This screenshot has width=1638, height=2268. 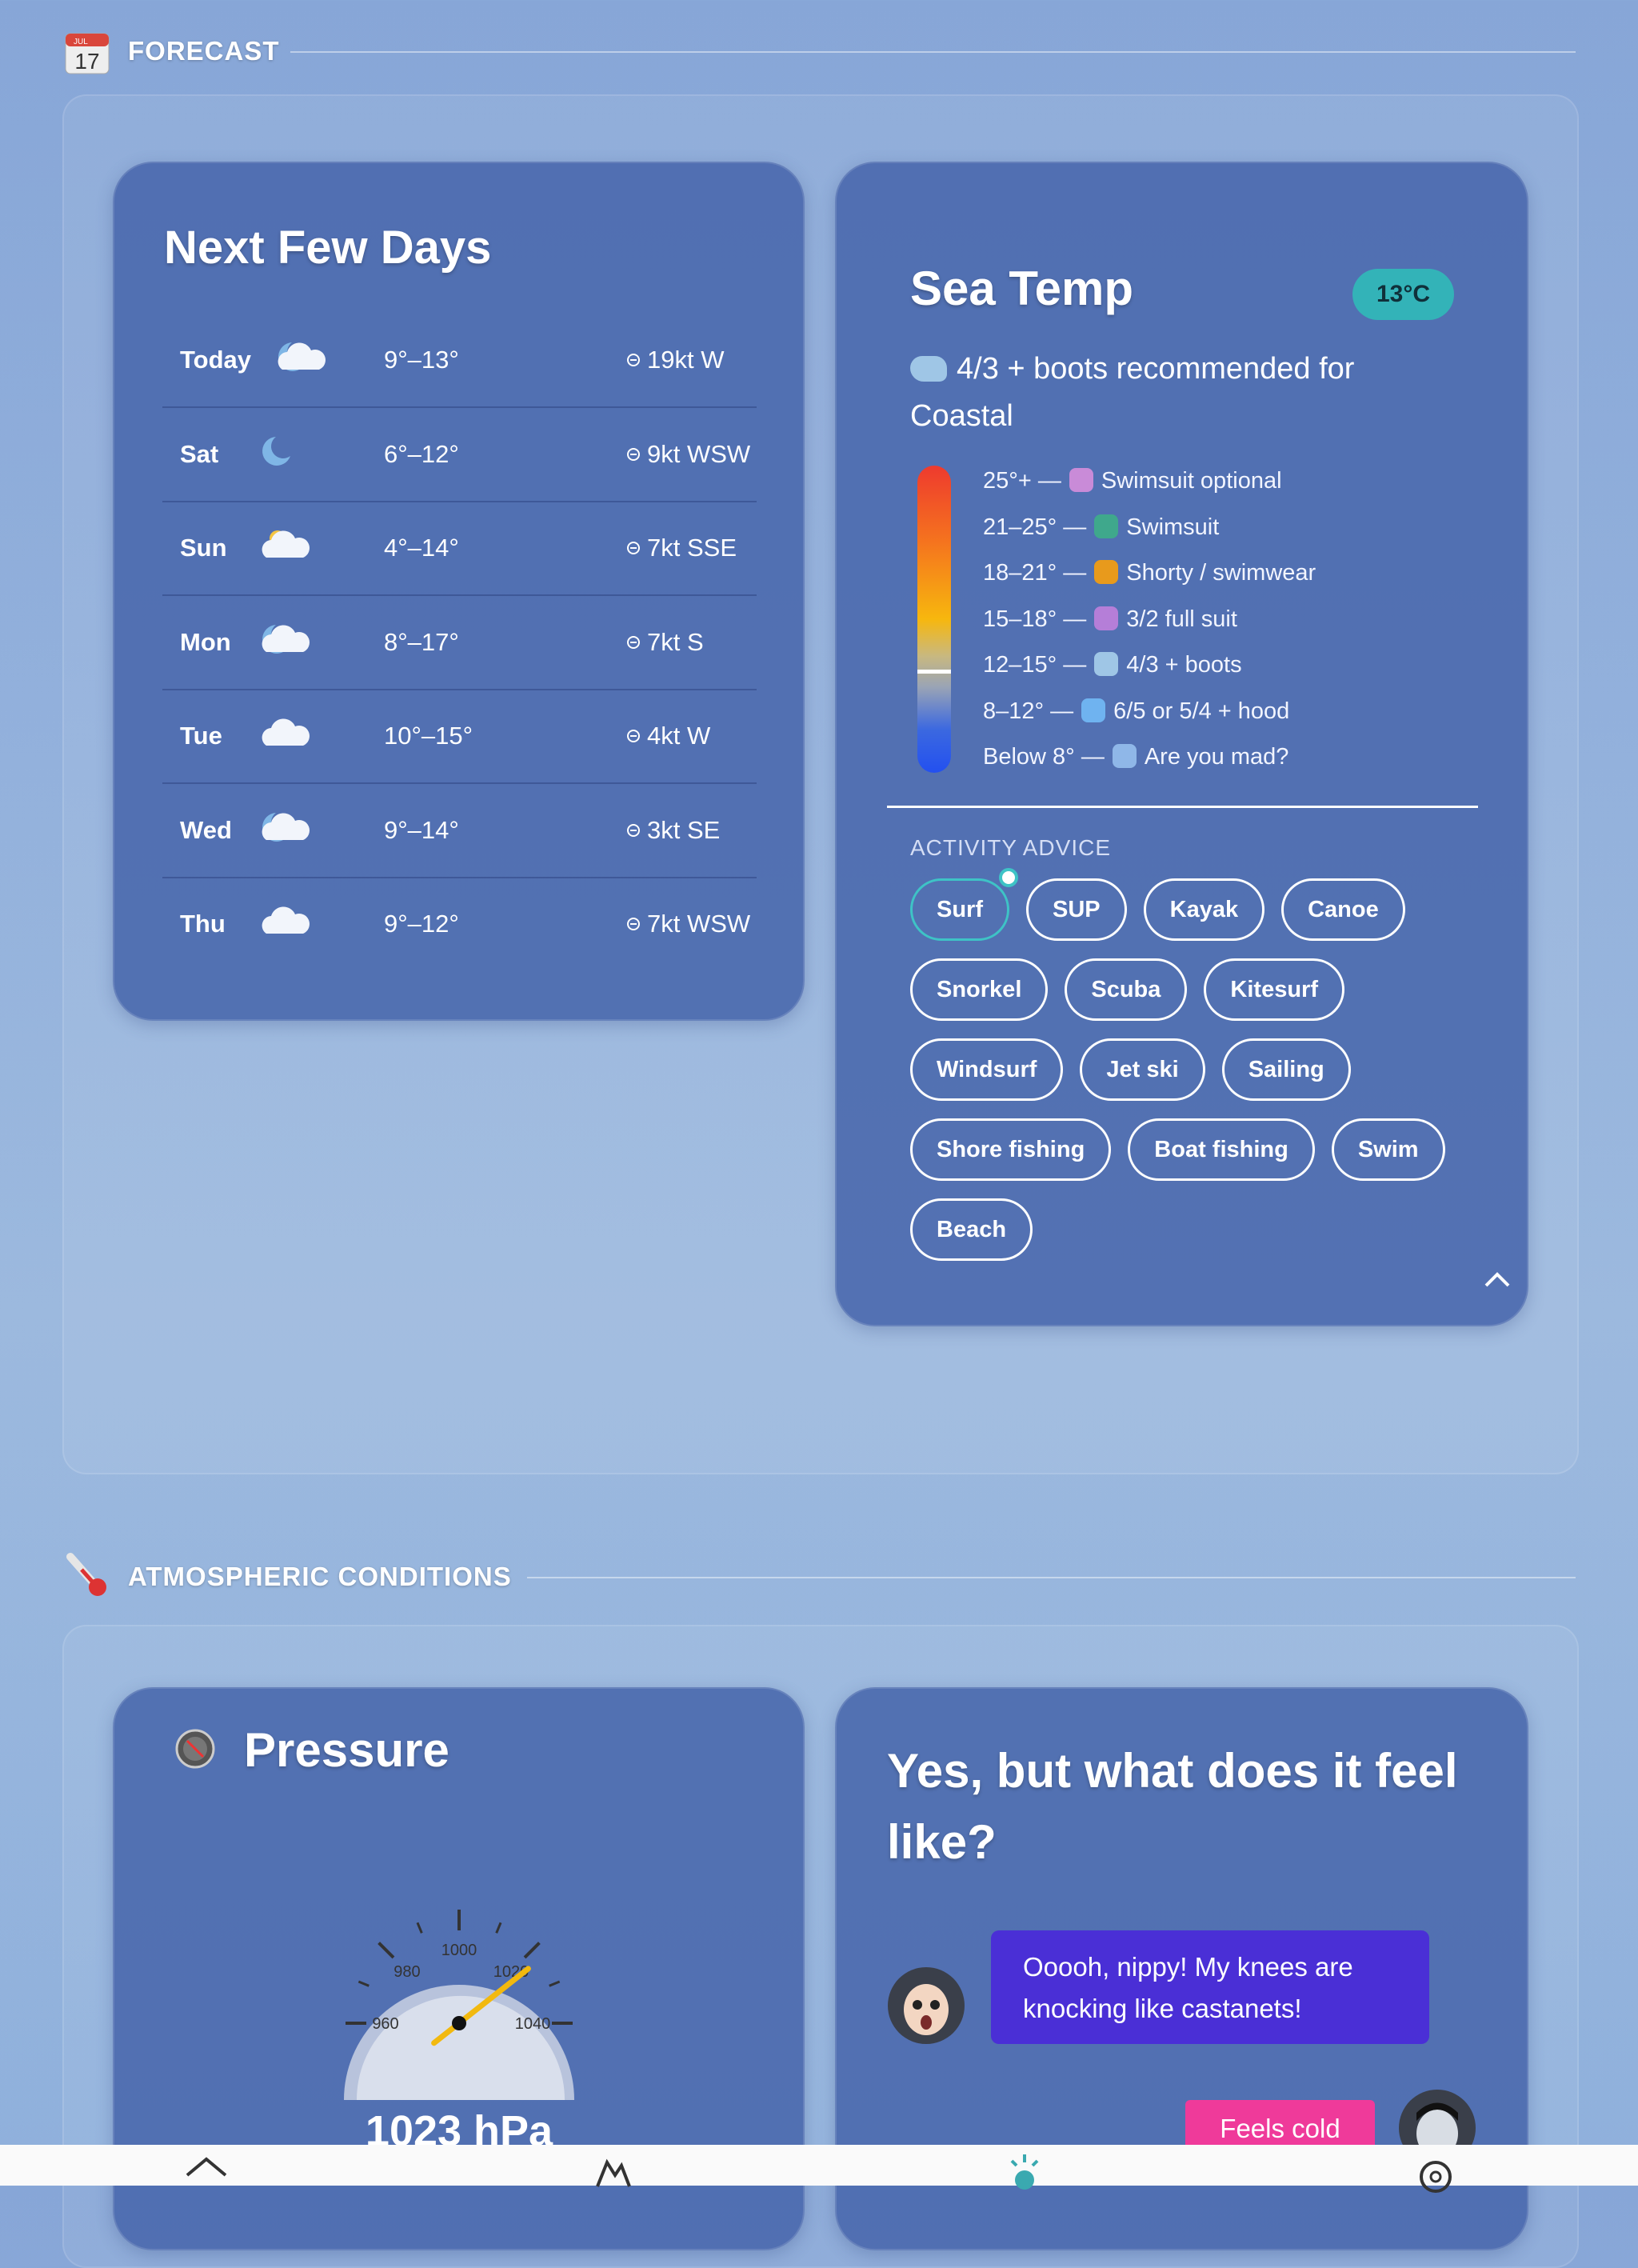 I want to click on whale-icon, so click(x=928, y=369).